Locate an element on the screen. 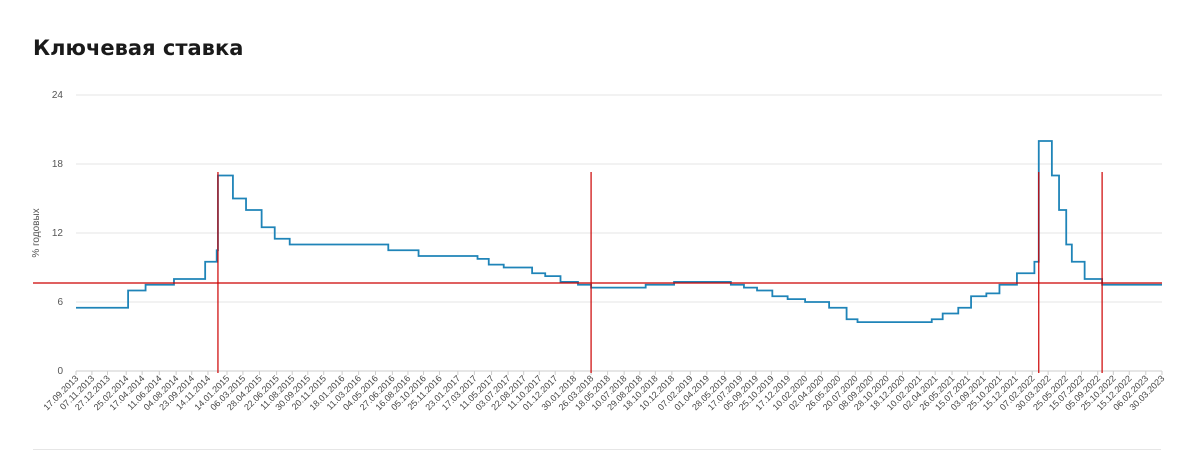  bottom-divider is located at coordinates (597, 449).